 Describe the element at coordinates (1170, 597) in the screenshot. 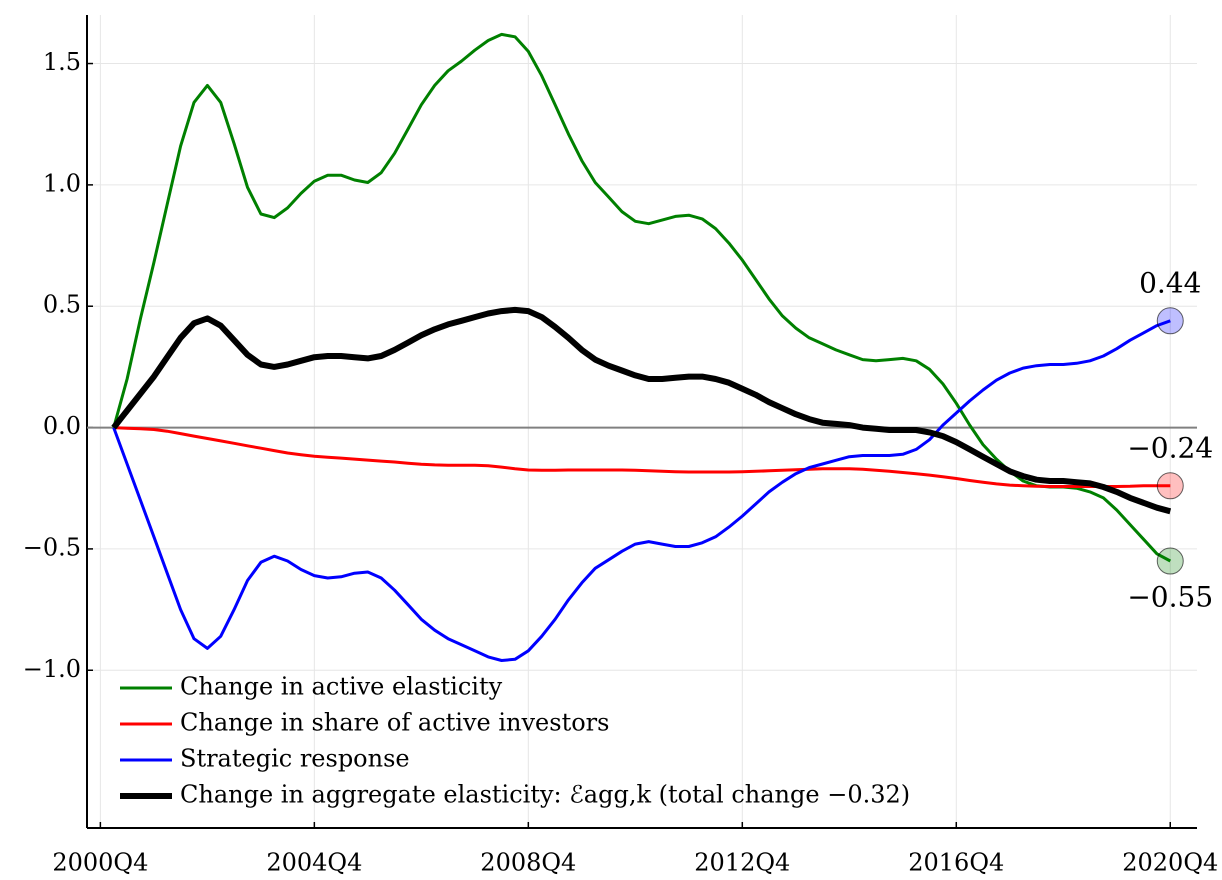

I see `end-label: −0.55` at that location.